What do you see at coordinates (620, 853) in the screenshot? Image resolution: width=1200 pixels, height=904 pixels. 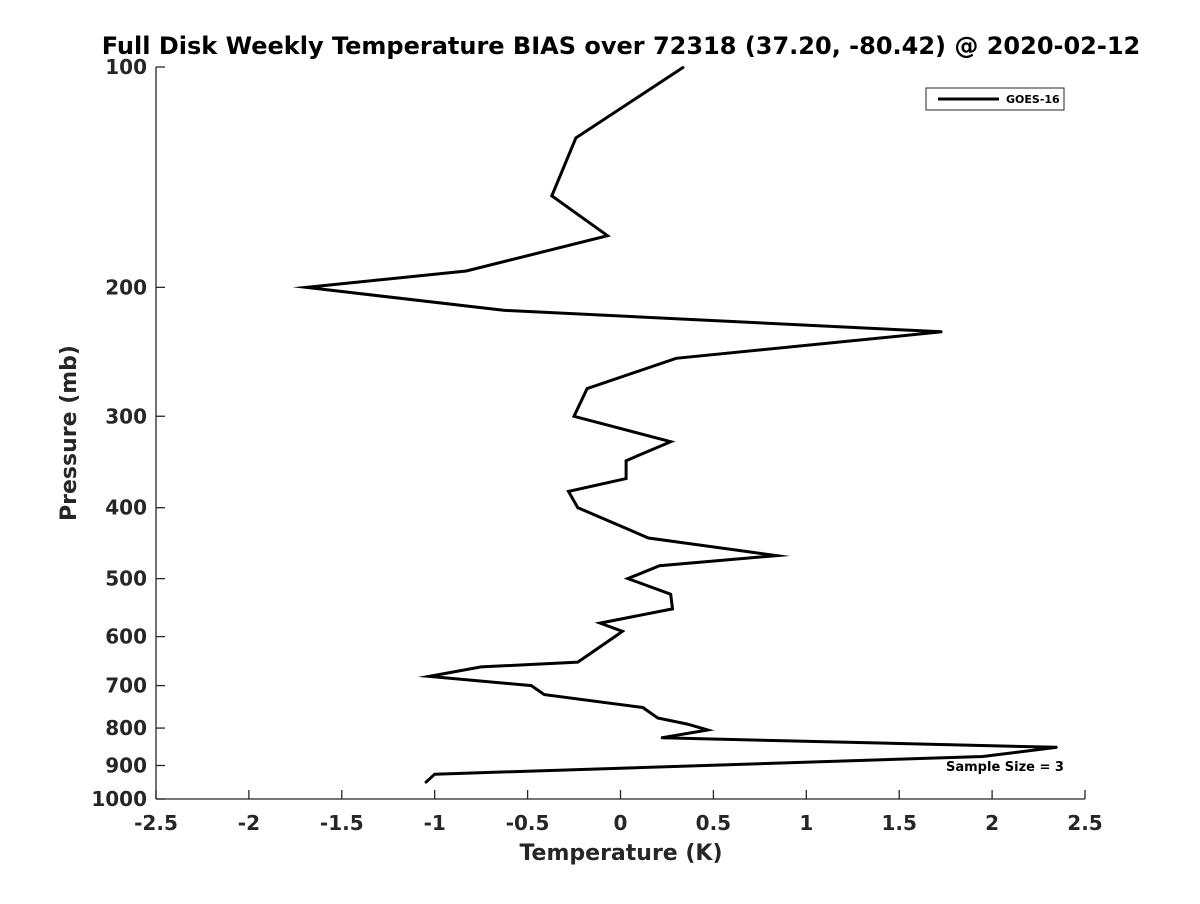 I see `x-axis-label: Temperature (K)` at bounding box center [620, 853].